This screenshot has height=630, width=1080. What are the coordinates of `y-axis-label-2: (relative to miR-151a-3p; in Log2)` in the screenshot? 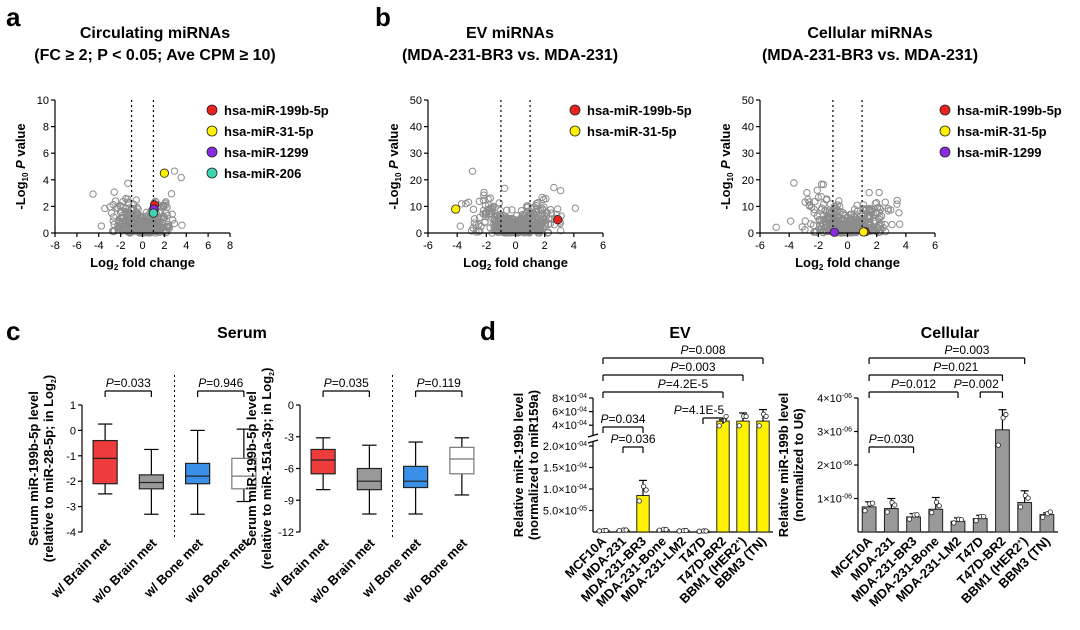 It's located at (267, 469).